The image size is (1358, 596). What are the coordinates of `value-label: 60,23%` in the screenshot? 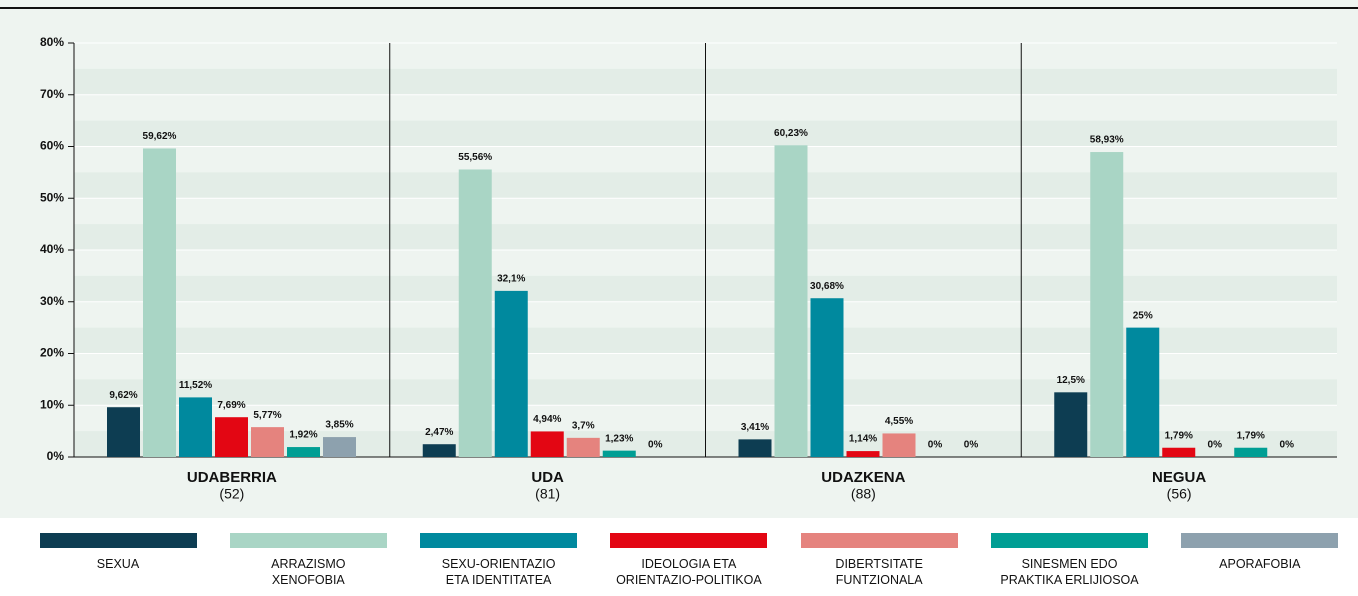 It's located at (791, 133).